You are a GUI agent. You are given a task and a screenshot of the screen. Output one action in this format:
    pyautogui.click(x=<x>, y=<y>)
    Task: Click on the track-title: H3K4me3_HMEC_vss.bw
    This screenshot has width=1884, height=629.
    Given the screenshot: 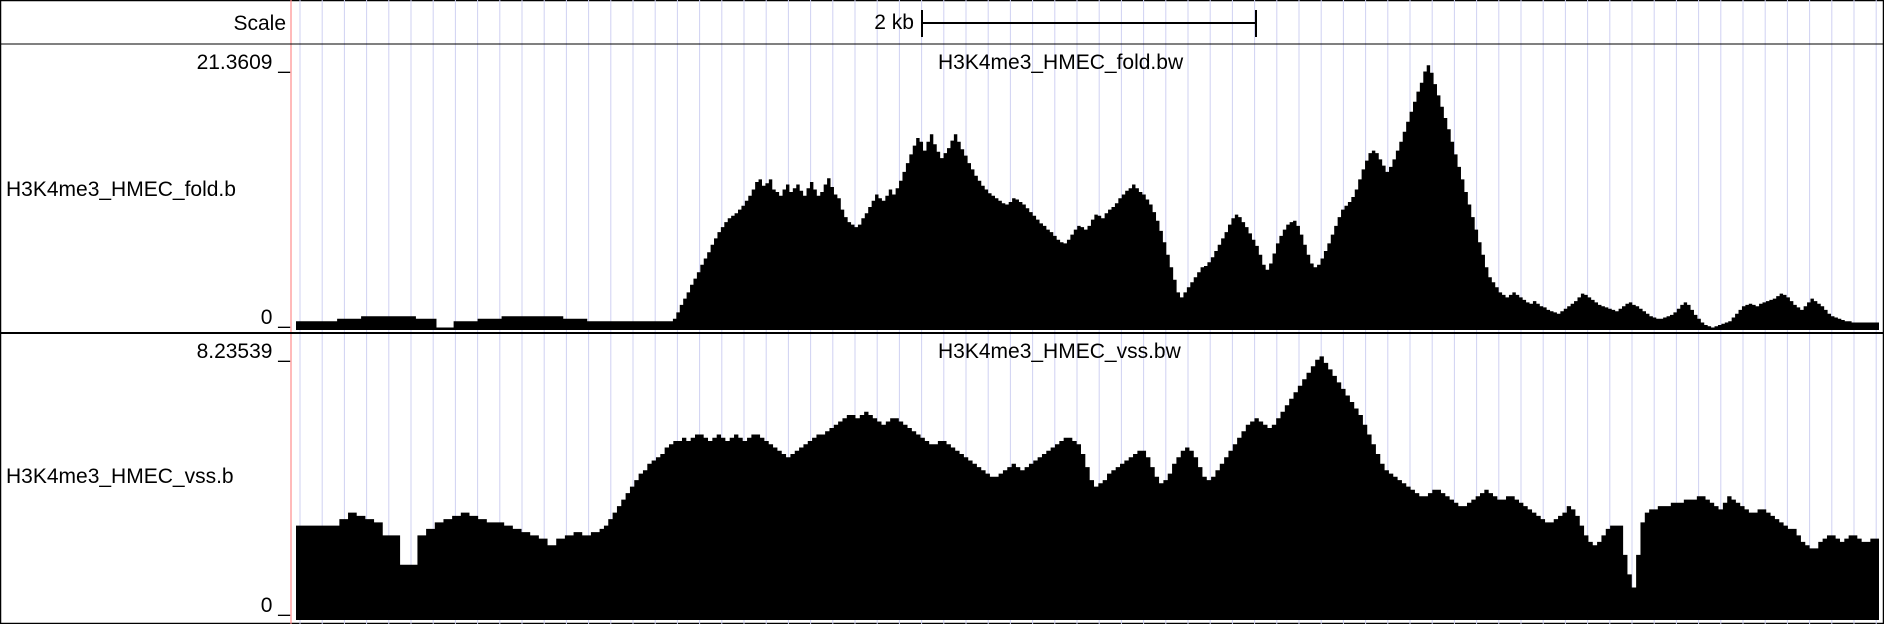 What is the action you would take?
    pyautogui.click(x=1059, y=351)
    